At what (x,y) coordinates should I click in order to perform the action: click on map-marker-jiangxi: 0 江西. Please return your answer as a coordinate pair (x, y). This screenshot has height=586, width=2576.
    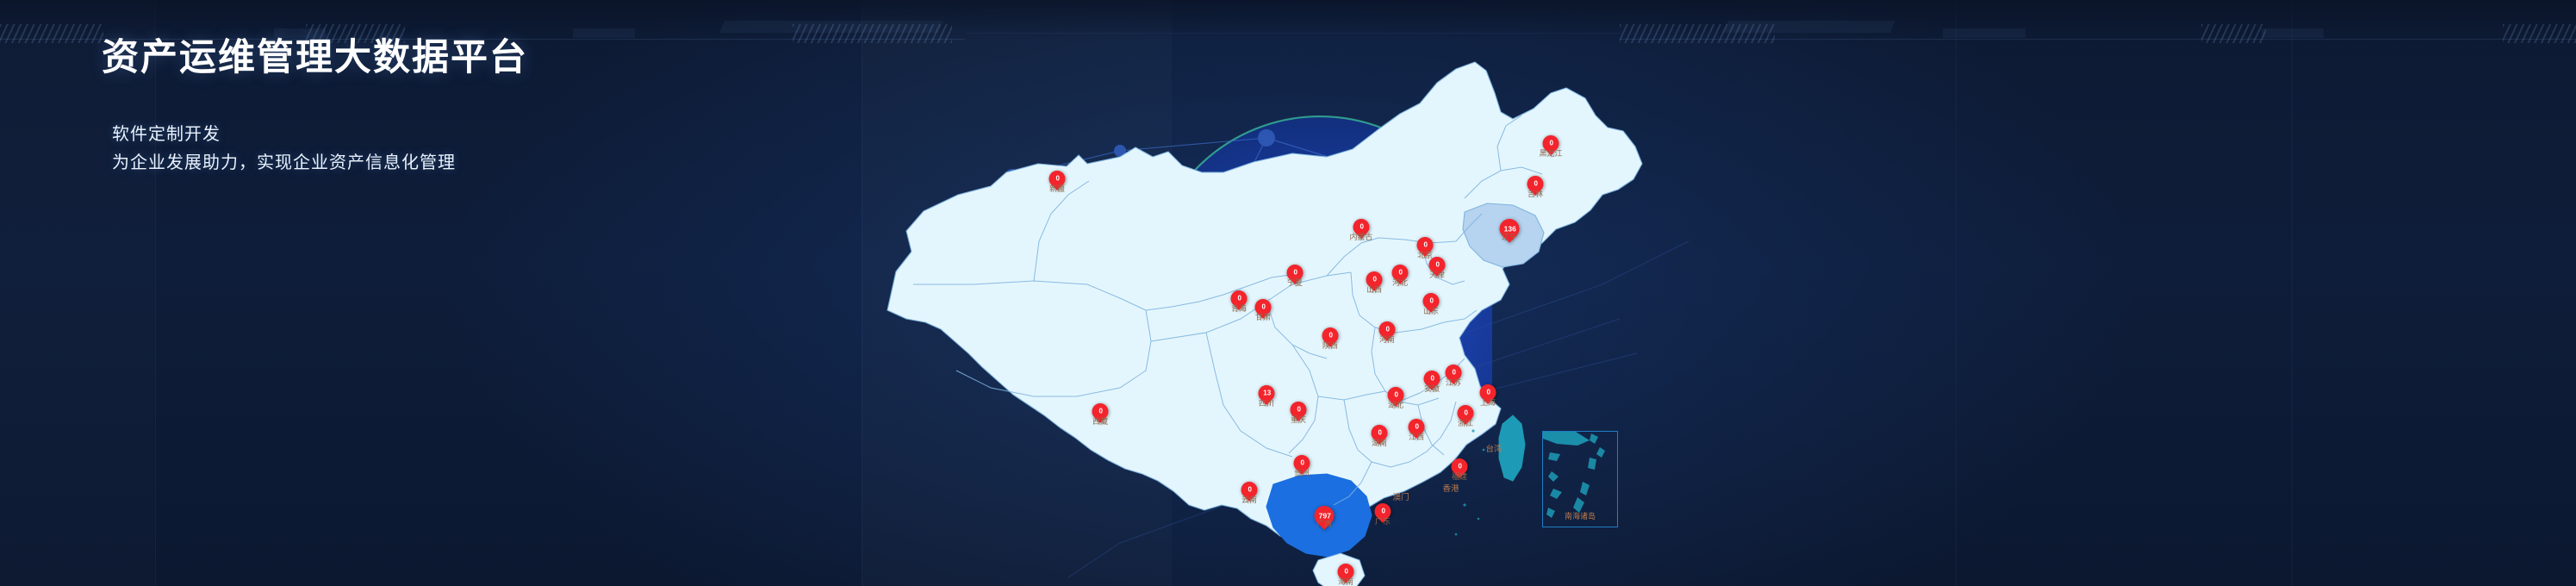
    Looking at the image, I should click on (1416, 428).